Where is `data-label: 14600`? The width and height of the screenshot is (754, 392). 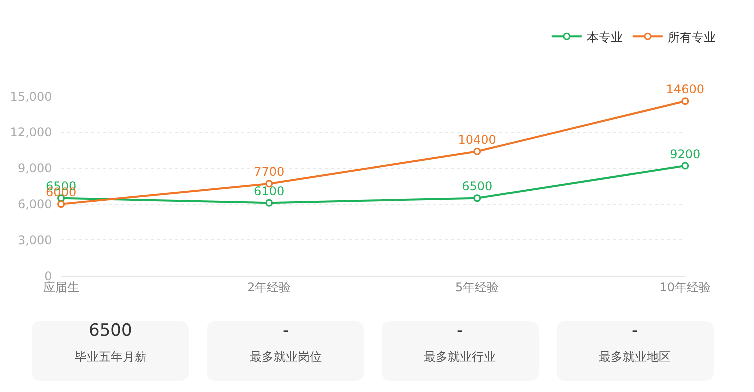 data-label: 14600 is located at coordinates (685, 89).